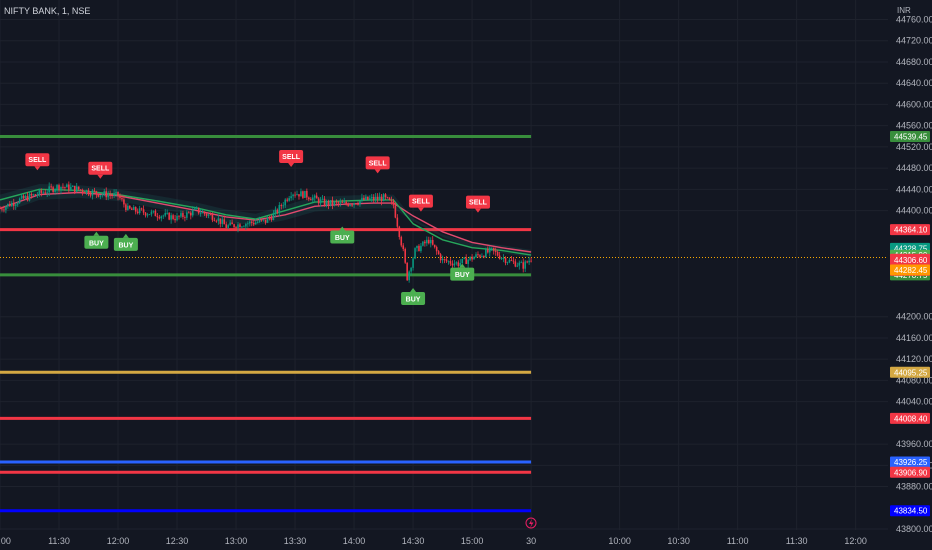 The image size is (932, 550). I want to click on flash-icon, so click(531, 523).